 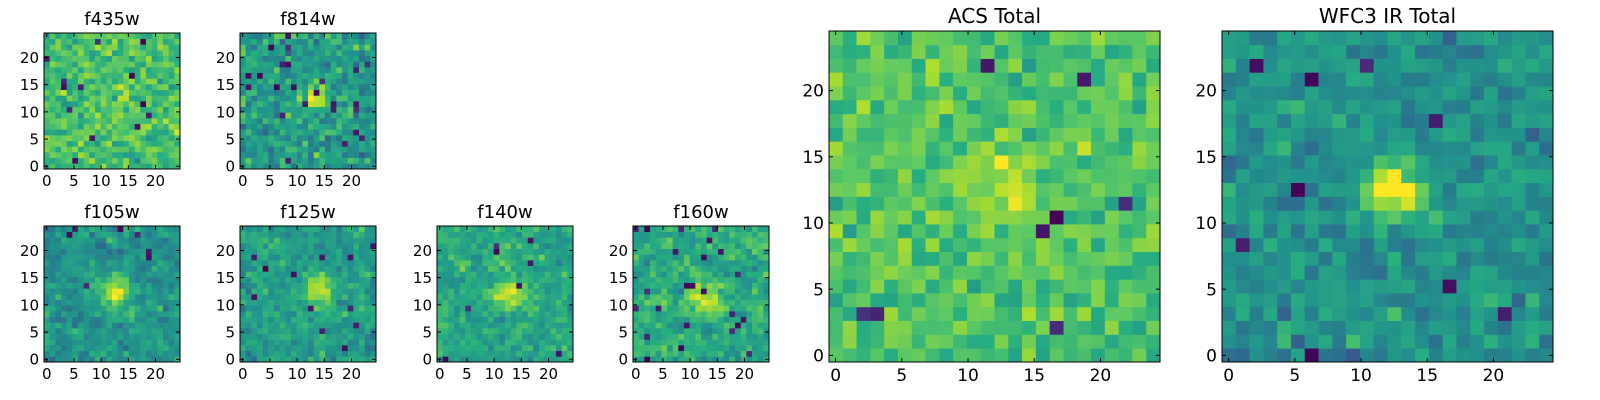 I want to click on y-tick-label: 10, so click(x=29, y=112).